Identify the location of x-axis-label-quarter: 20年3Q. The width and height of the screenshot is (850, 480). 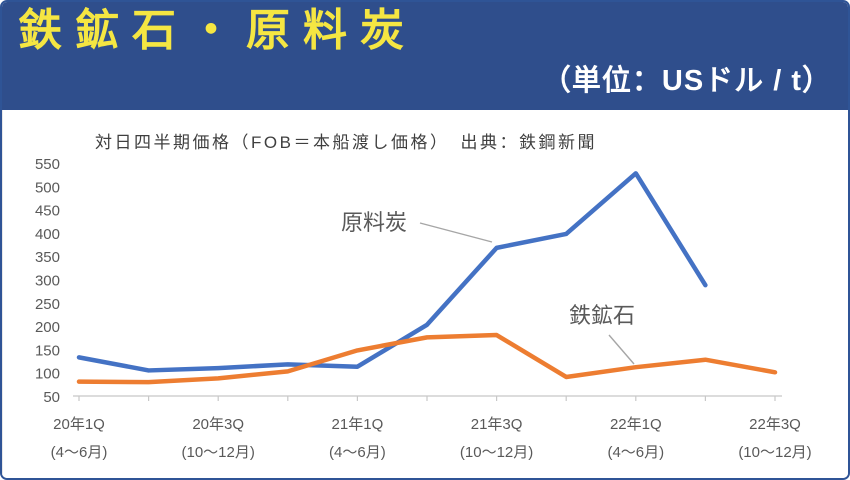
(218, 424).